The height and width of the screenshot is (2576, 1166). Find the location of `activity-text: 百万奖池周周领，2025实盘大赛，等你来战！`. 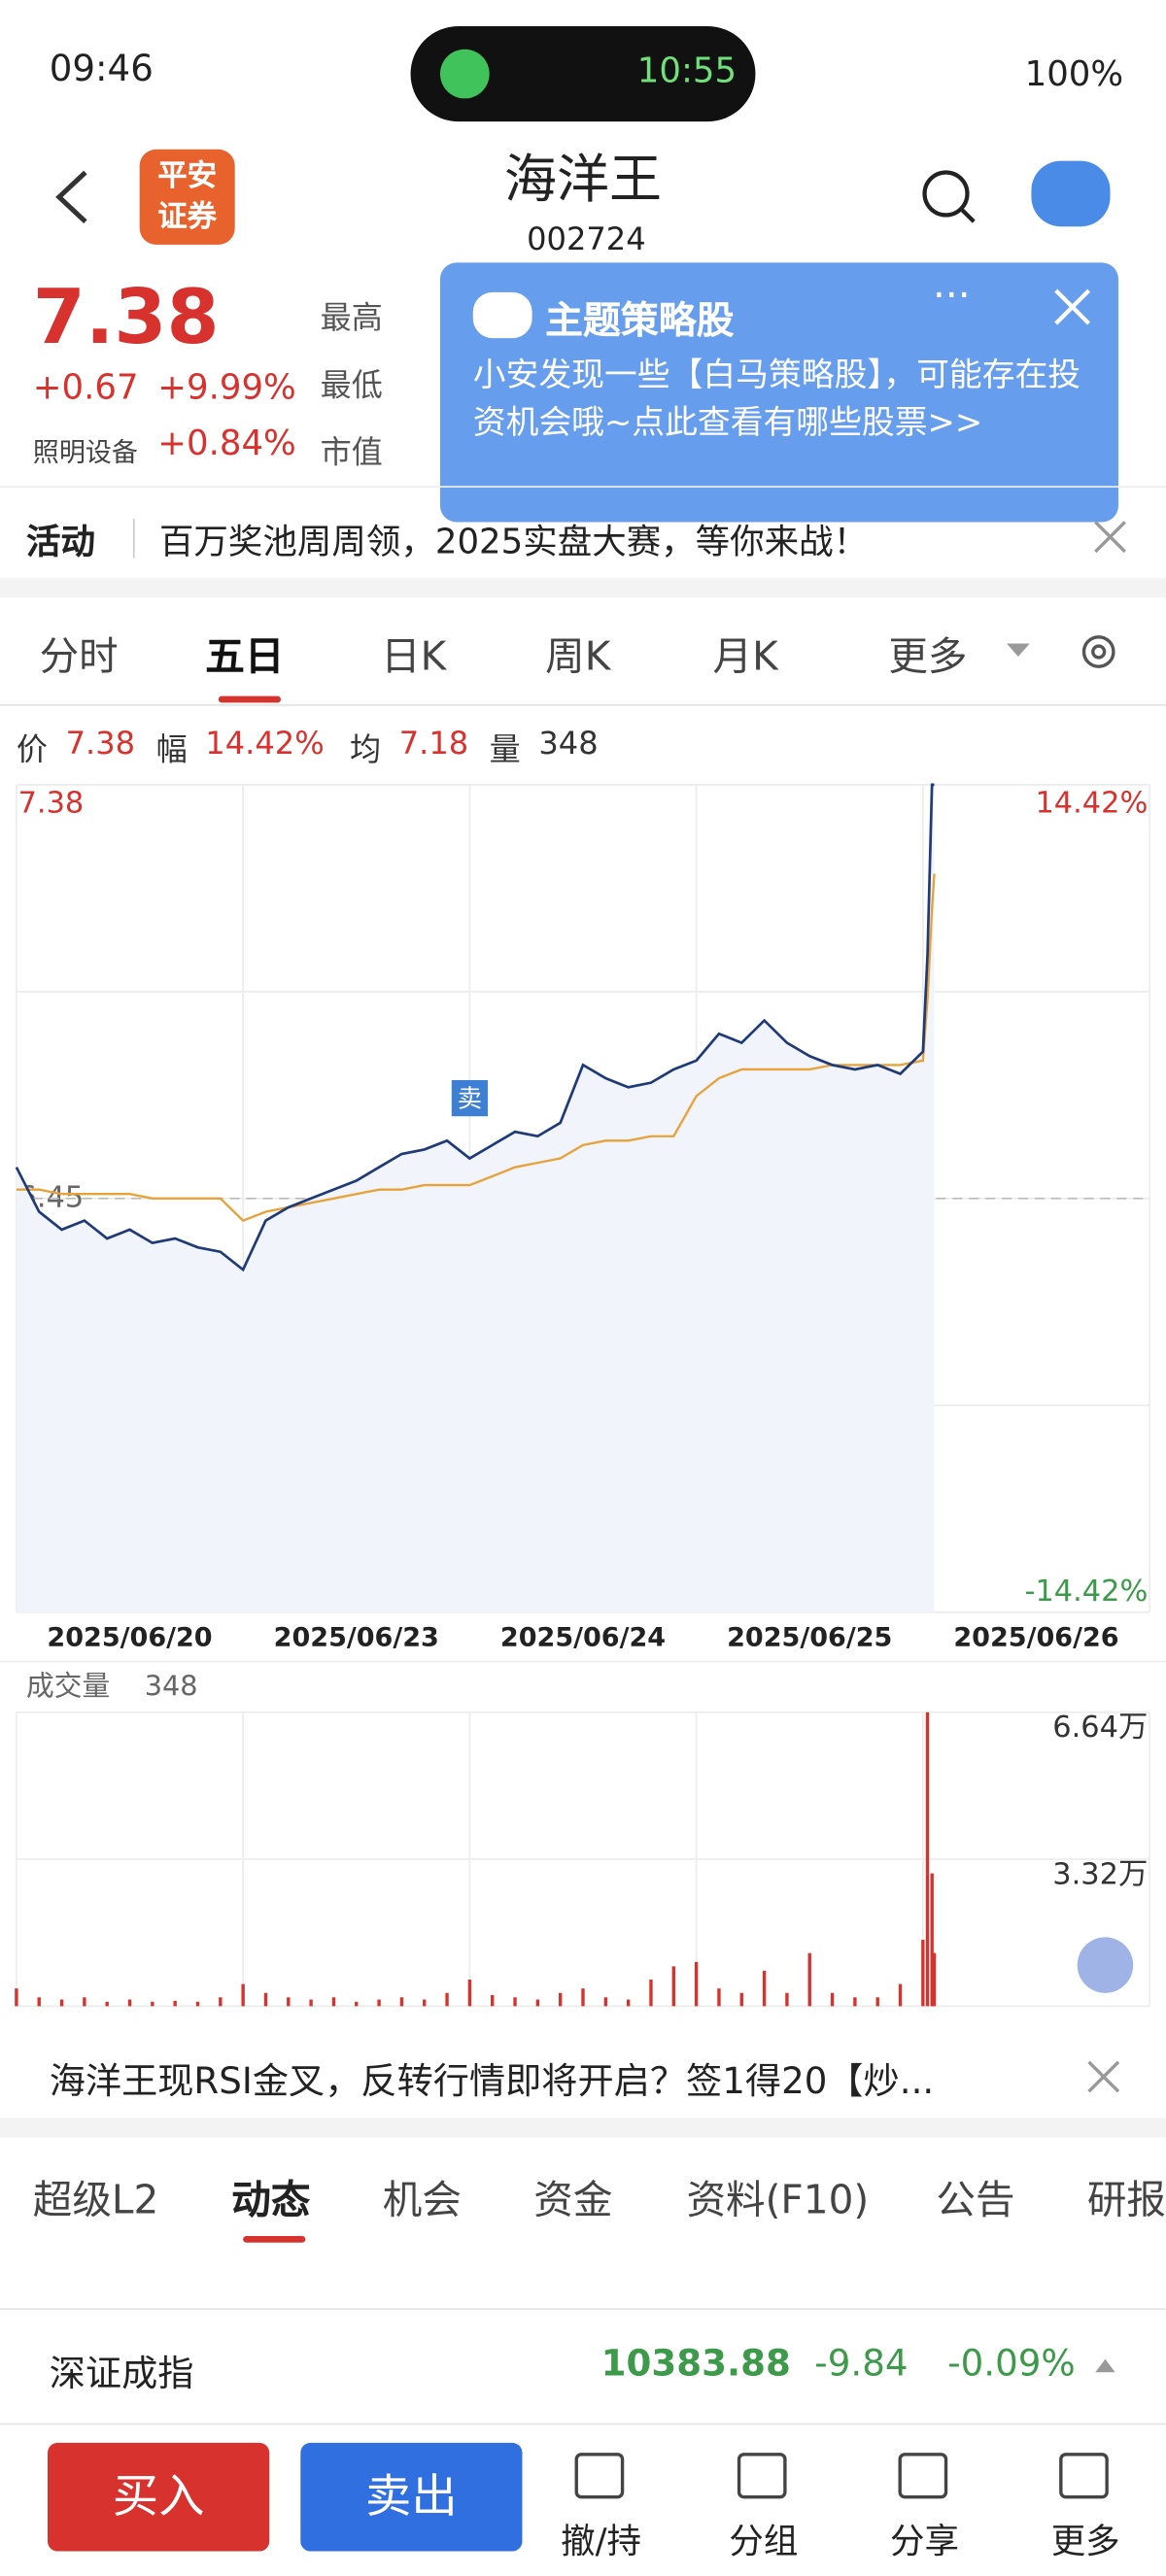

activity-text: 百万奖池周周领，2025实盘大赛，等你来战！ is located at coordinates (513, 542).